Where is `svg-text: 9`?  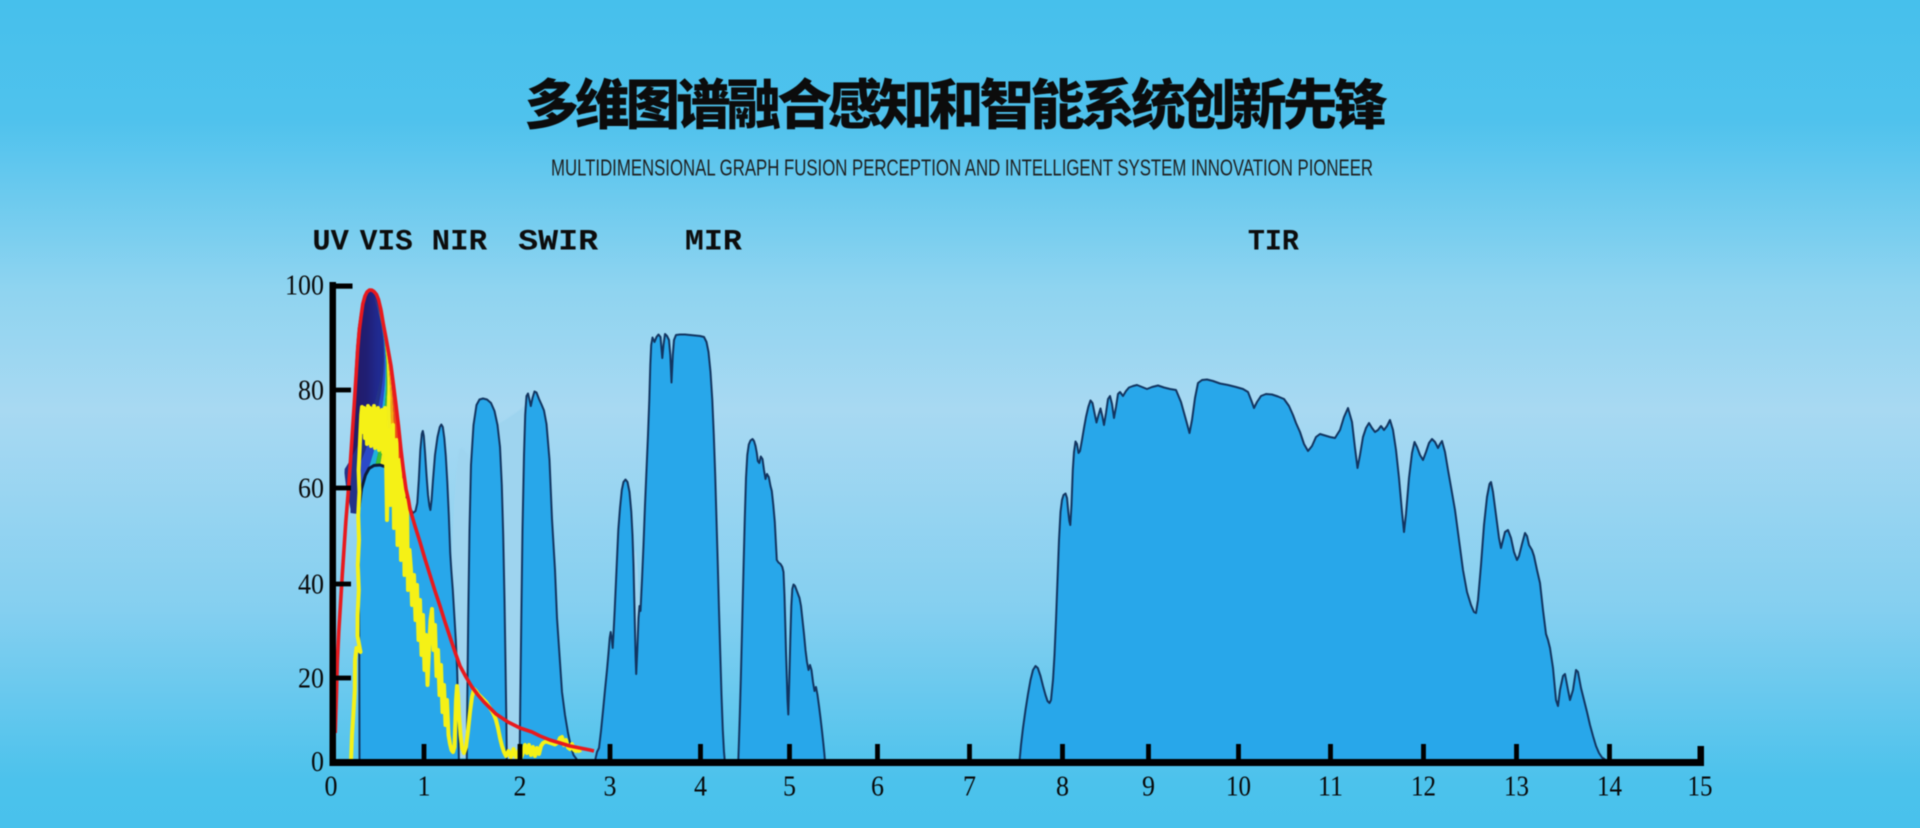 svg-text: 9 is located at coordinates (1148, 786).